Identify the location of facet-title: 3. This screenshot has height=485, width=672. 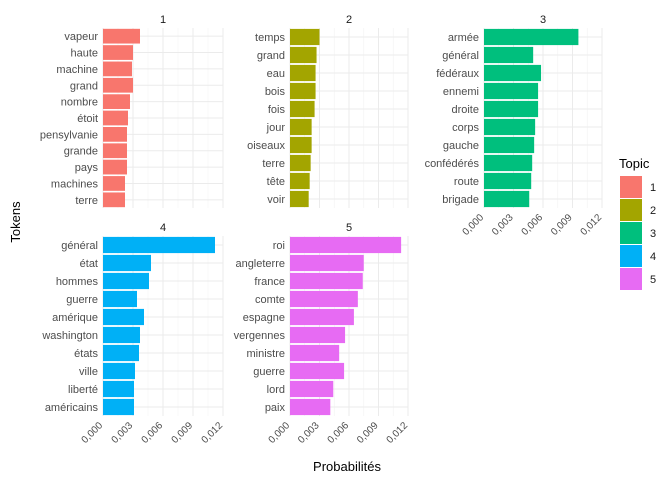
(543, 20).